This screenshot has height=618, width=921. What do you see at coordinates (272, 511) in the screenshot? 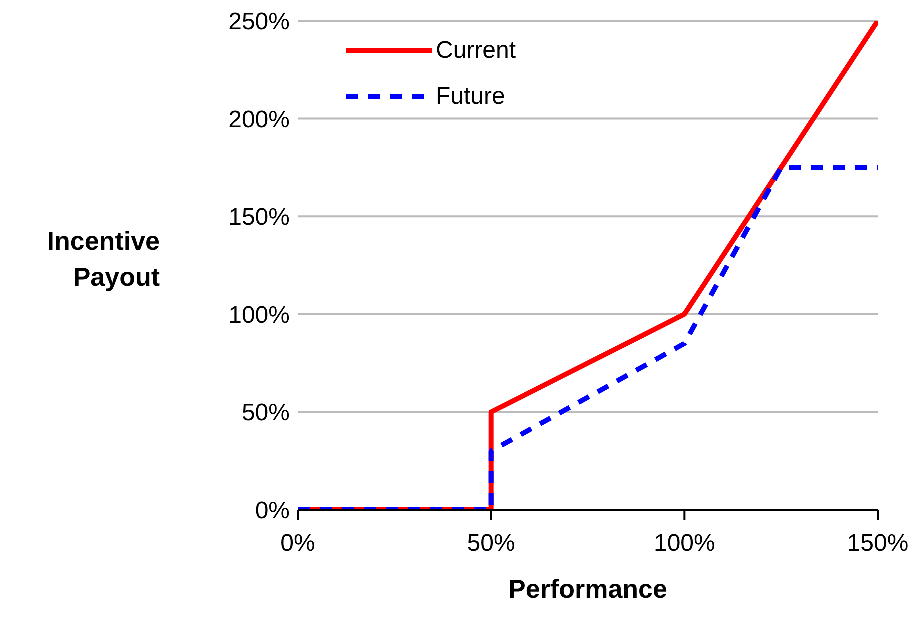
I see `y-tick-label: 0%` at bounding box center [272, 511].